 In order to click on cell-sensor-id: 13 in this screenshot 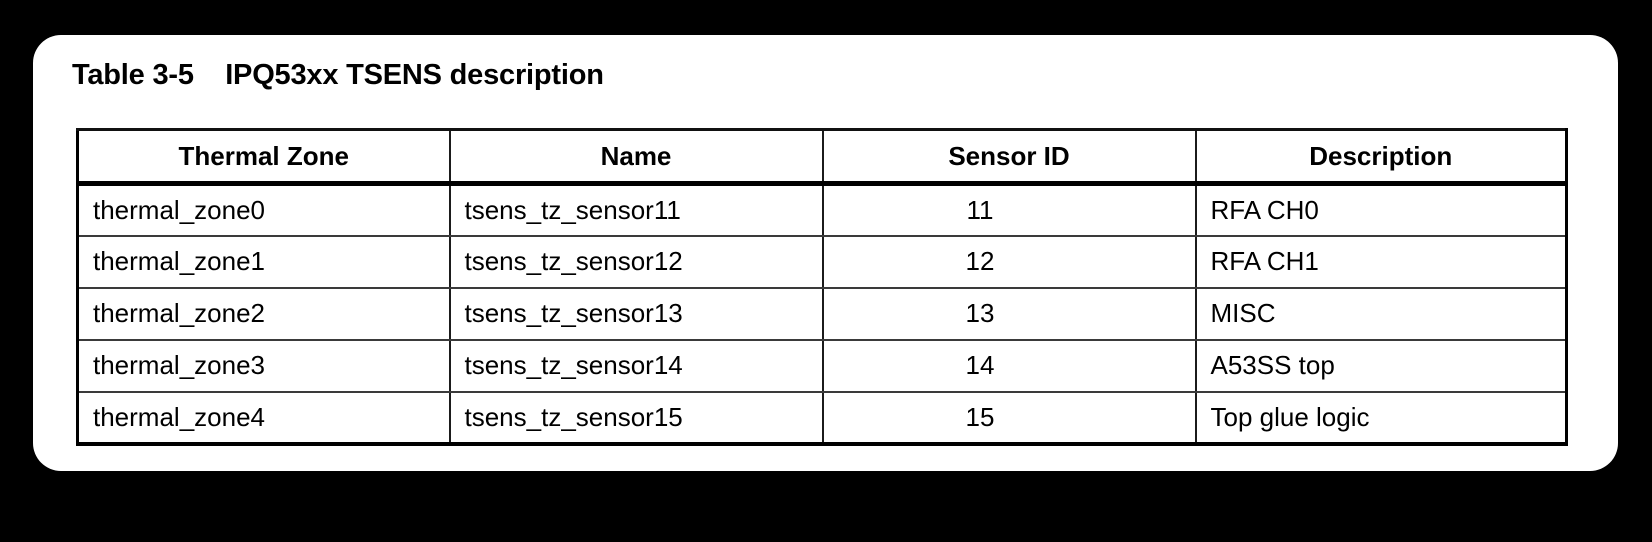, I will do `click(1009, 313)`.